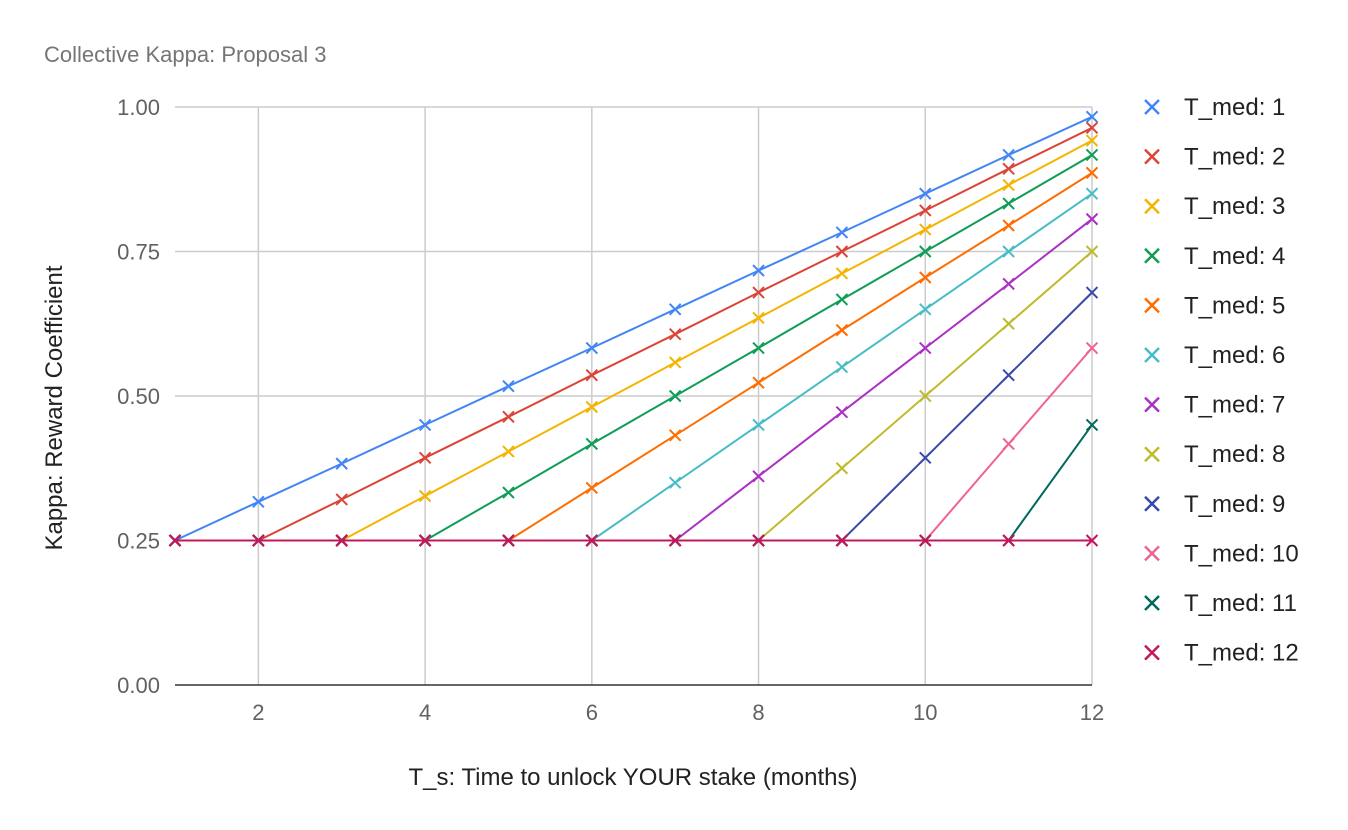 Image resolution: width=1348 pixels, height=830 pixels. Describe the element at coordinates (1240, 603) in the screenshot. I see `legend-label: T_med: 11` at that location.